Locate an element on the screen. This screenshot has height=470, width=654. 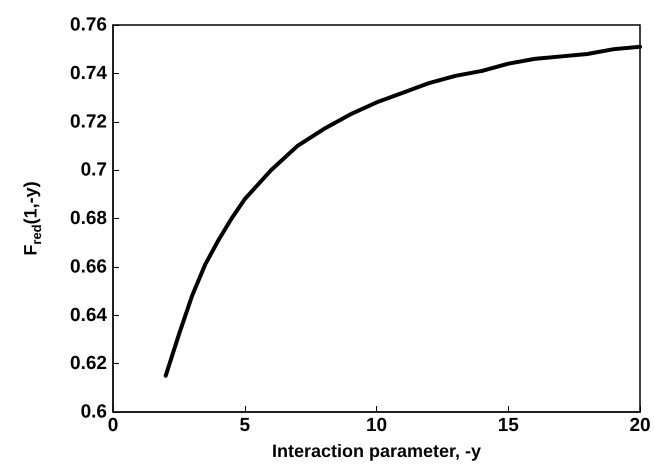
x-tick-label: 0 is located at coordinates (113, 425).